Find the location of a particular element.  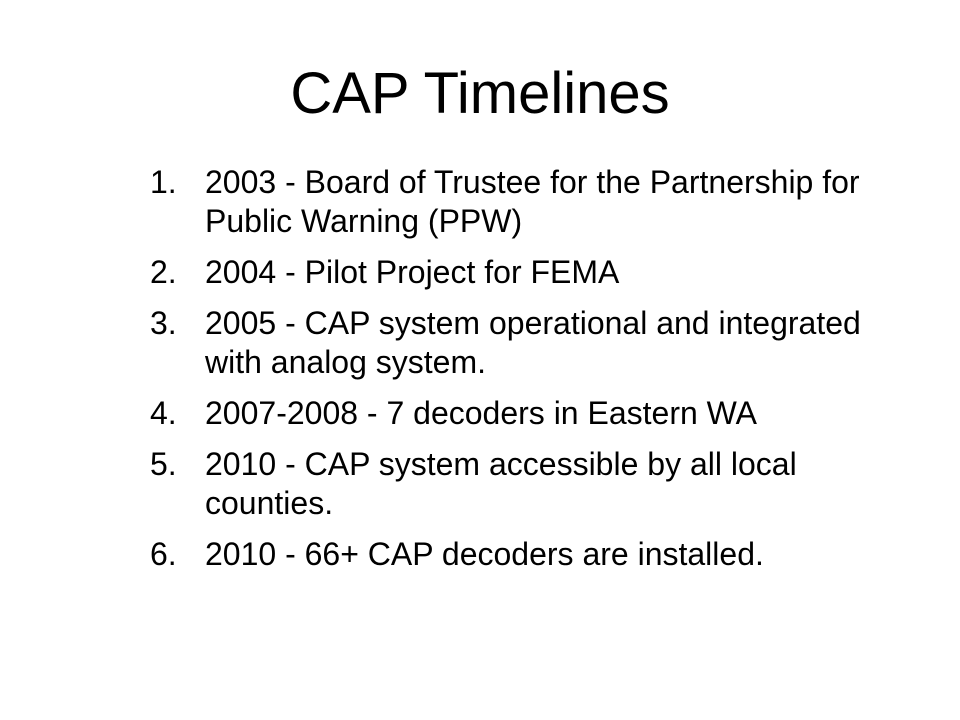

item-number: 6. is located at coordinates (163, 554).